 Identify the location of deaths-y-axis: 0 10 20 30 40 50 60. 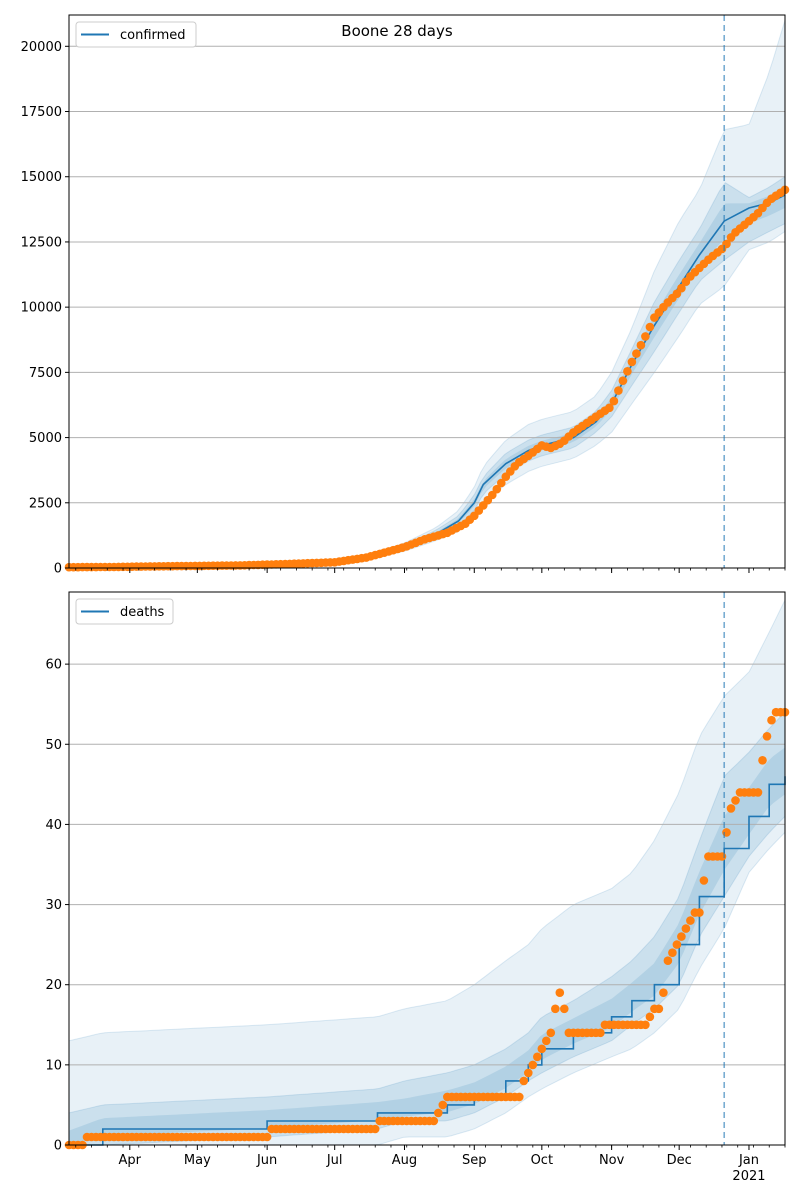
(57, 906).